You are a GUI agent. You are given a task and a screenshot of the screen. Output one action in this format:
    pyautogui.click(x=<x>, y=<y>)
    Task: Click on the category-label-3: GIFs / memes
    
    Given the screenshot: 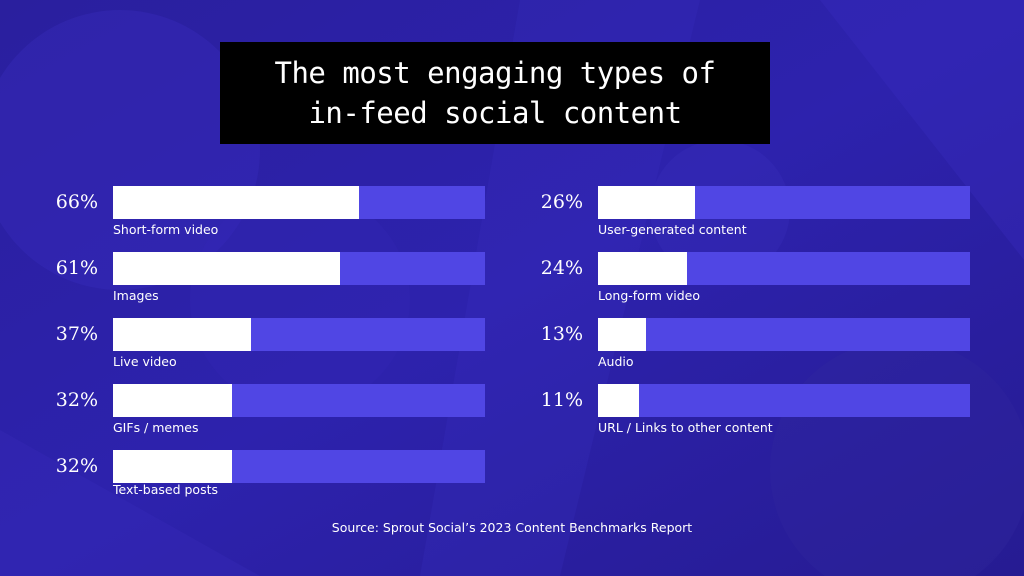 What is the action you would take?
    pyautogui.click(x=156, y=427)
    